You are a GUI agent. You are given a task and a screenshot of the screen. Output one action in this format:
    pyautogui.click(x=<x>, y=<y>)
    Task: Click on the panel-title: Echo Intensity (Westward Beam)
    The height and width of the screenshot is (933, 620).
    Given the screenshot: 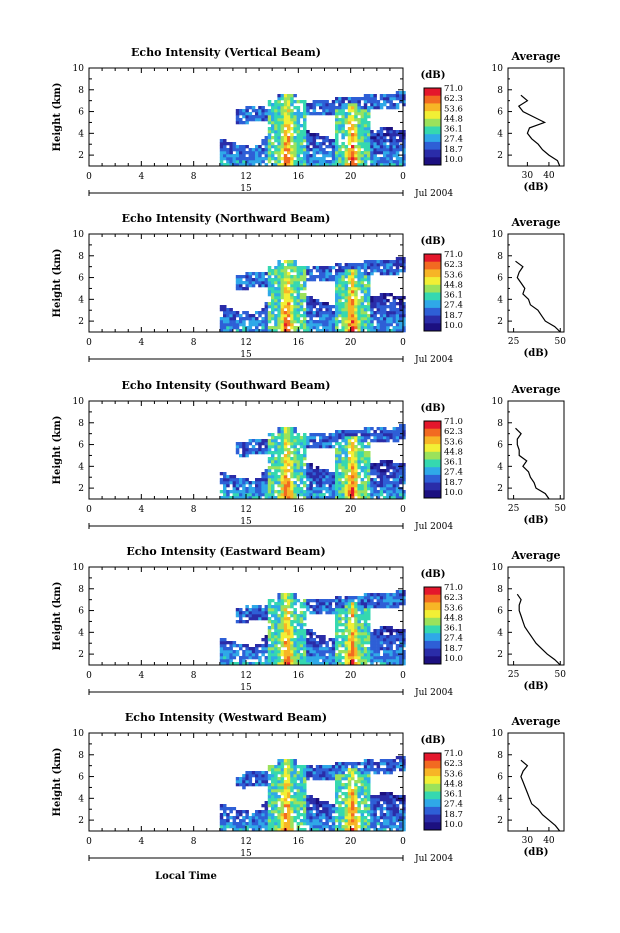 What is the action you would take?
    pyautogui.click(x=226, y=717)
    